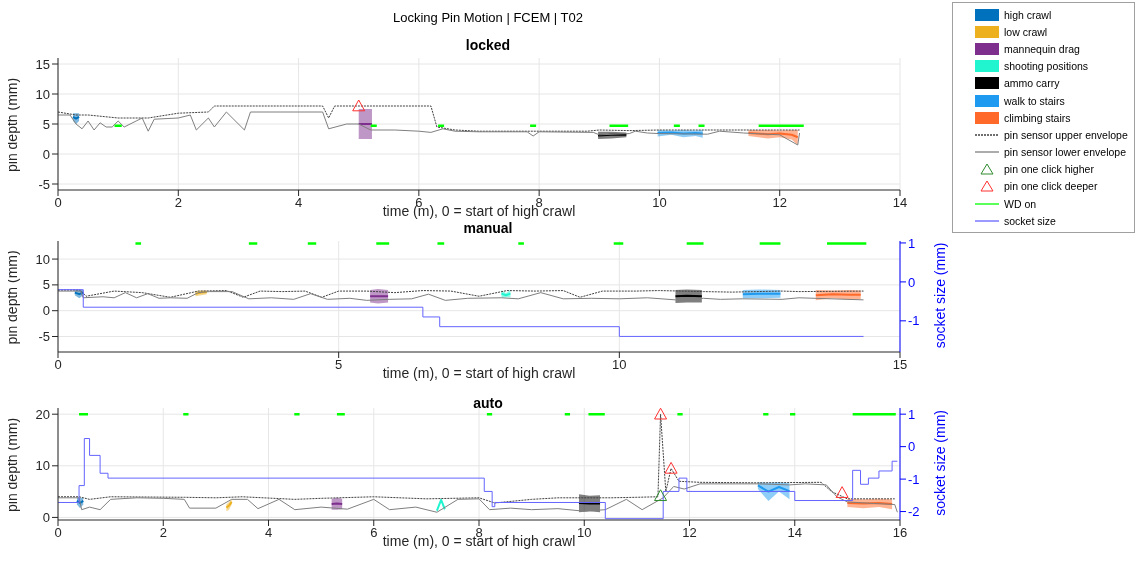 This screenshot has width=1146, height=569. Describe the element at coordinates (1046, 66) in the screenshot. I see `legend-label: shooting positions` at that location.